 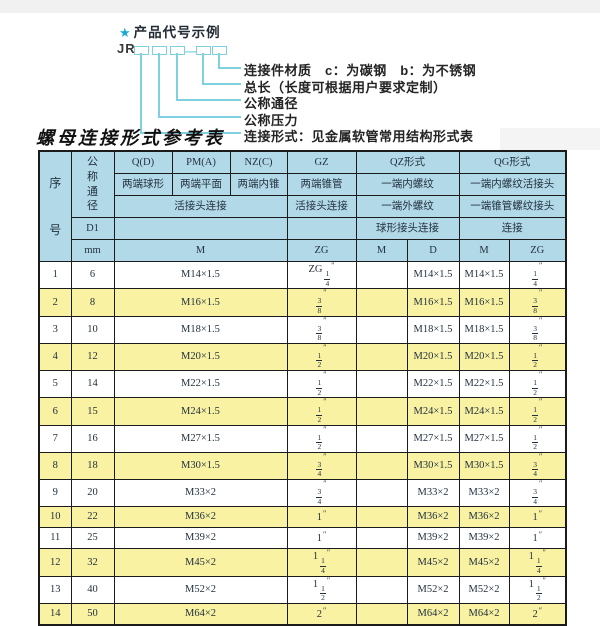 What do you see at coordinates (433, 438) in the screenshot?
I see `cell-qz_d: M27×1.5` at bounding box center [433, 438].